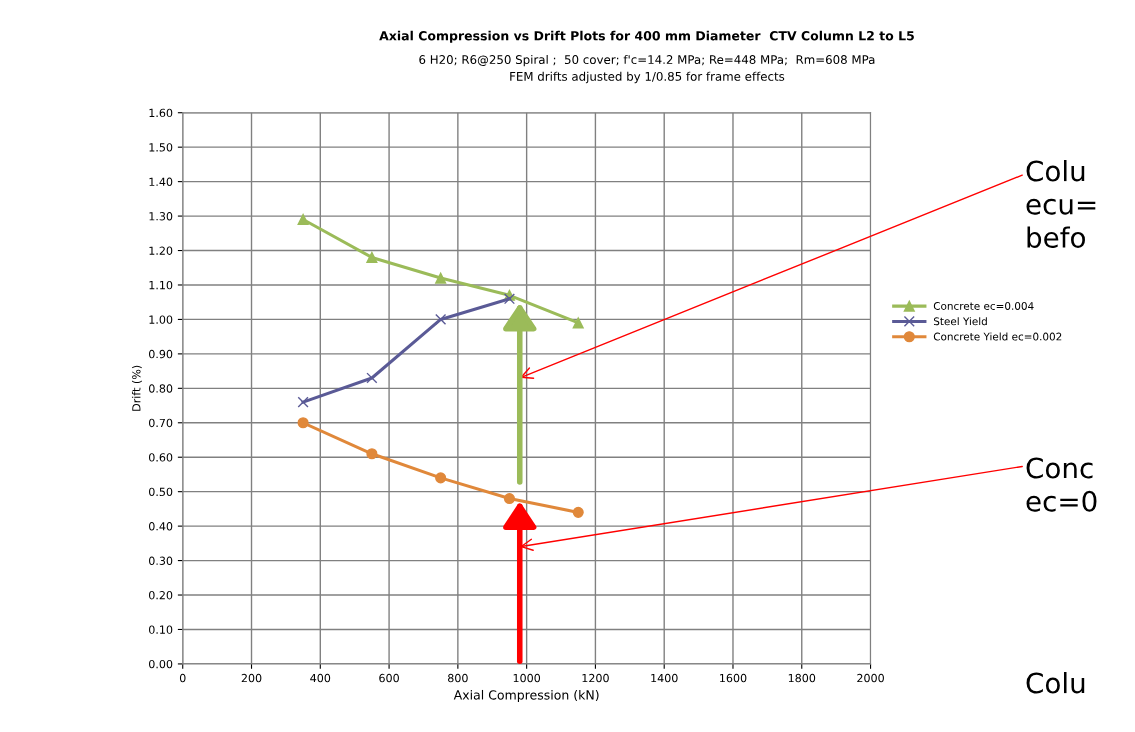 The width and height of the screenshot is (1135, 732). I want to click on y-tick-label: 1.30, so click(161, 216).